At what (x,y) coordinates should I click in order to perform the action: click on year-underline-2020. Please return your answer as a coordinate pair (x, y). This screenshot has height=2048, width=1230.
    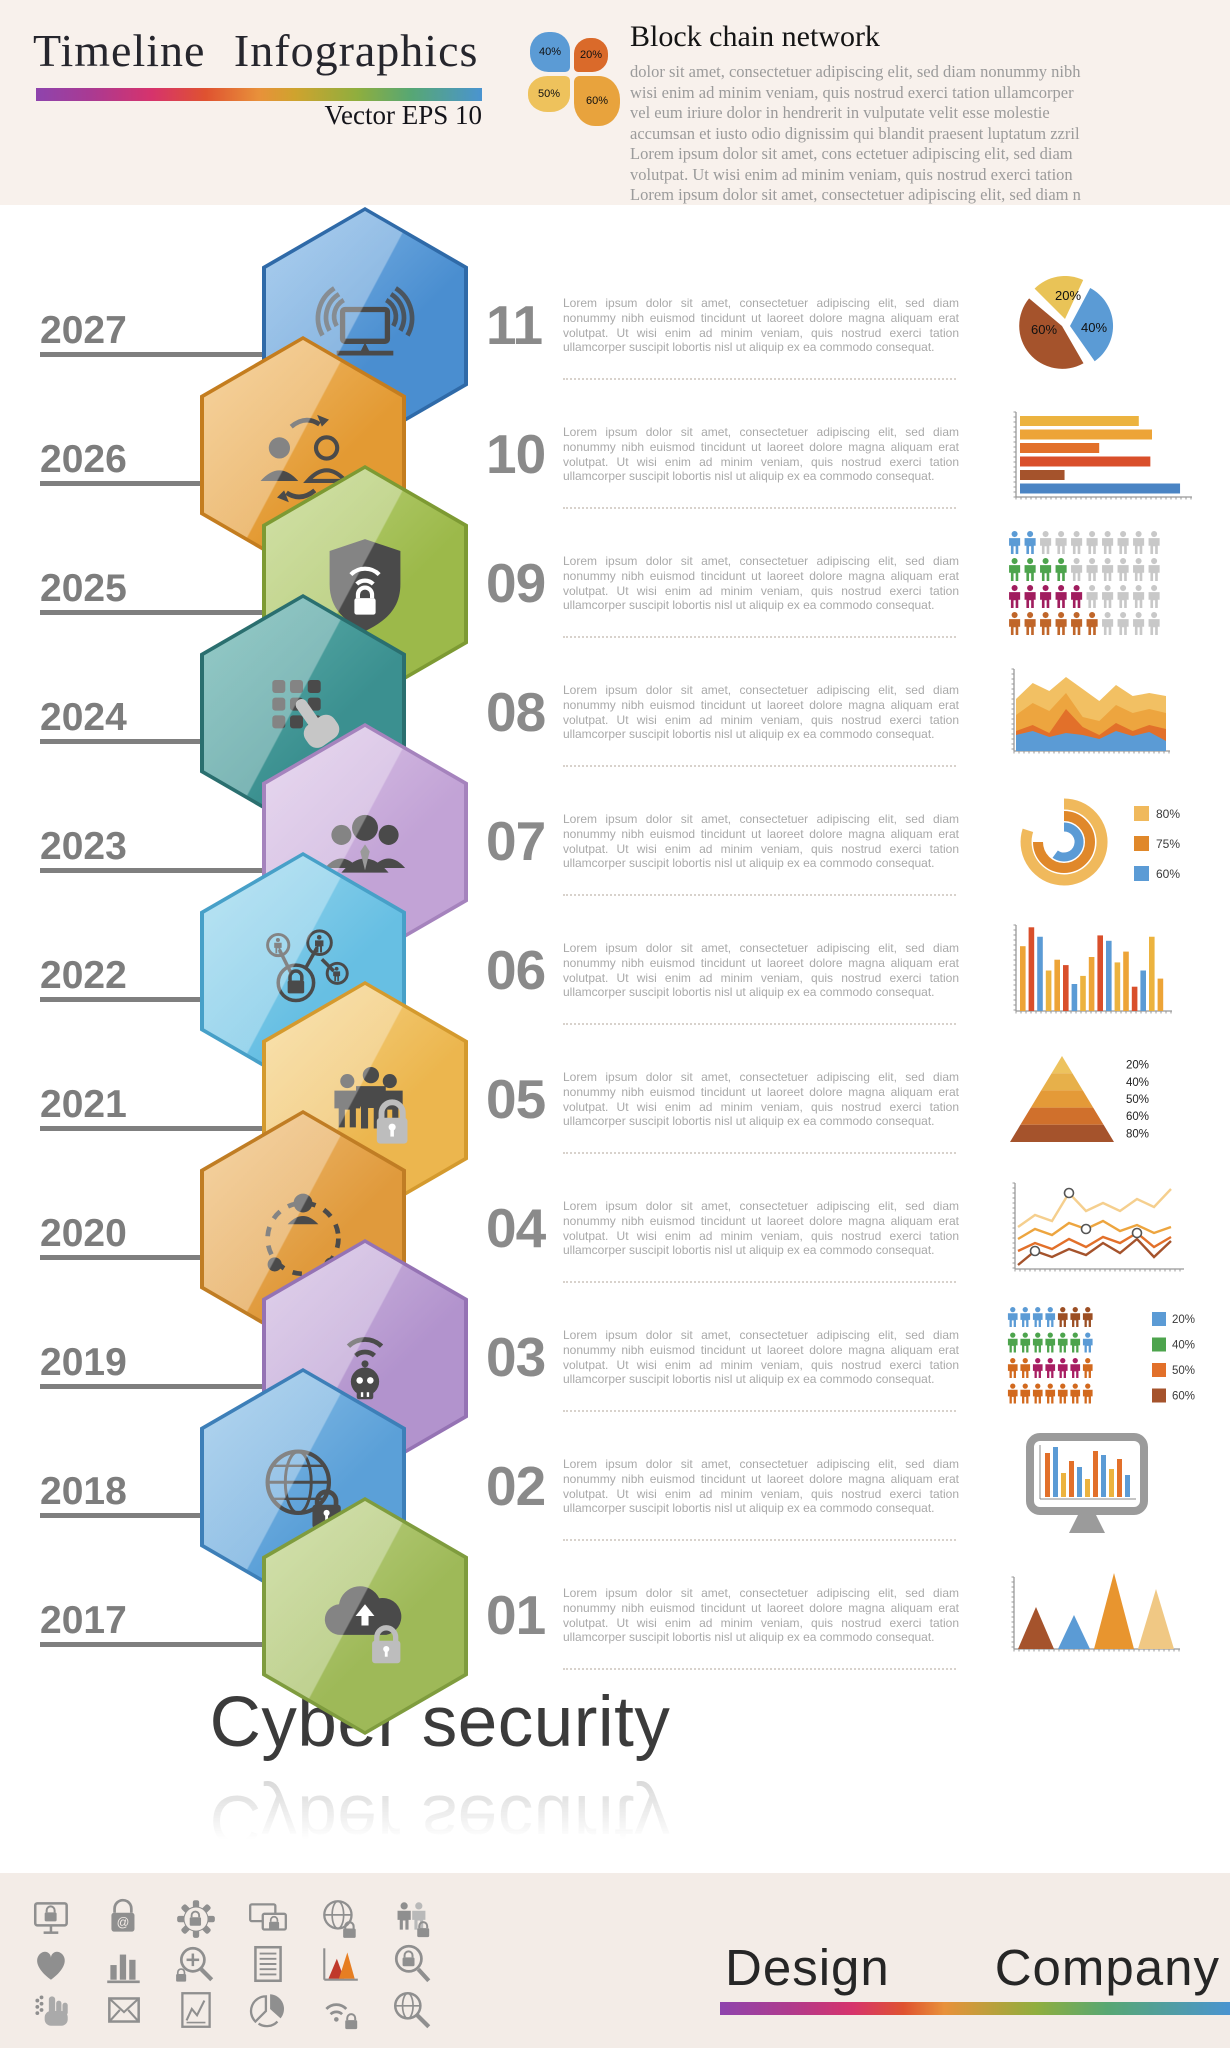
    Looking at the image, I should click on (196, 1257).